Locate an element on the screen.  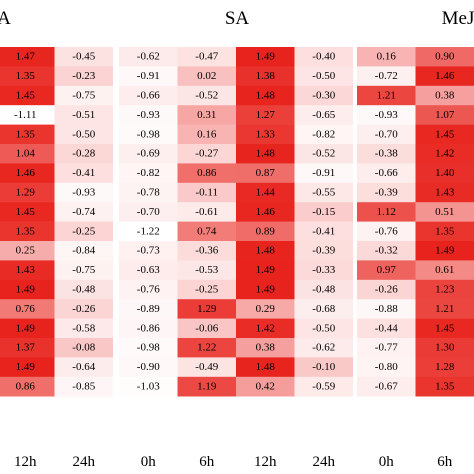
cell-value-label: 1.27 is located at coordinates (266, 115).